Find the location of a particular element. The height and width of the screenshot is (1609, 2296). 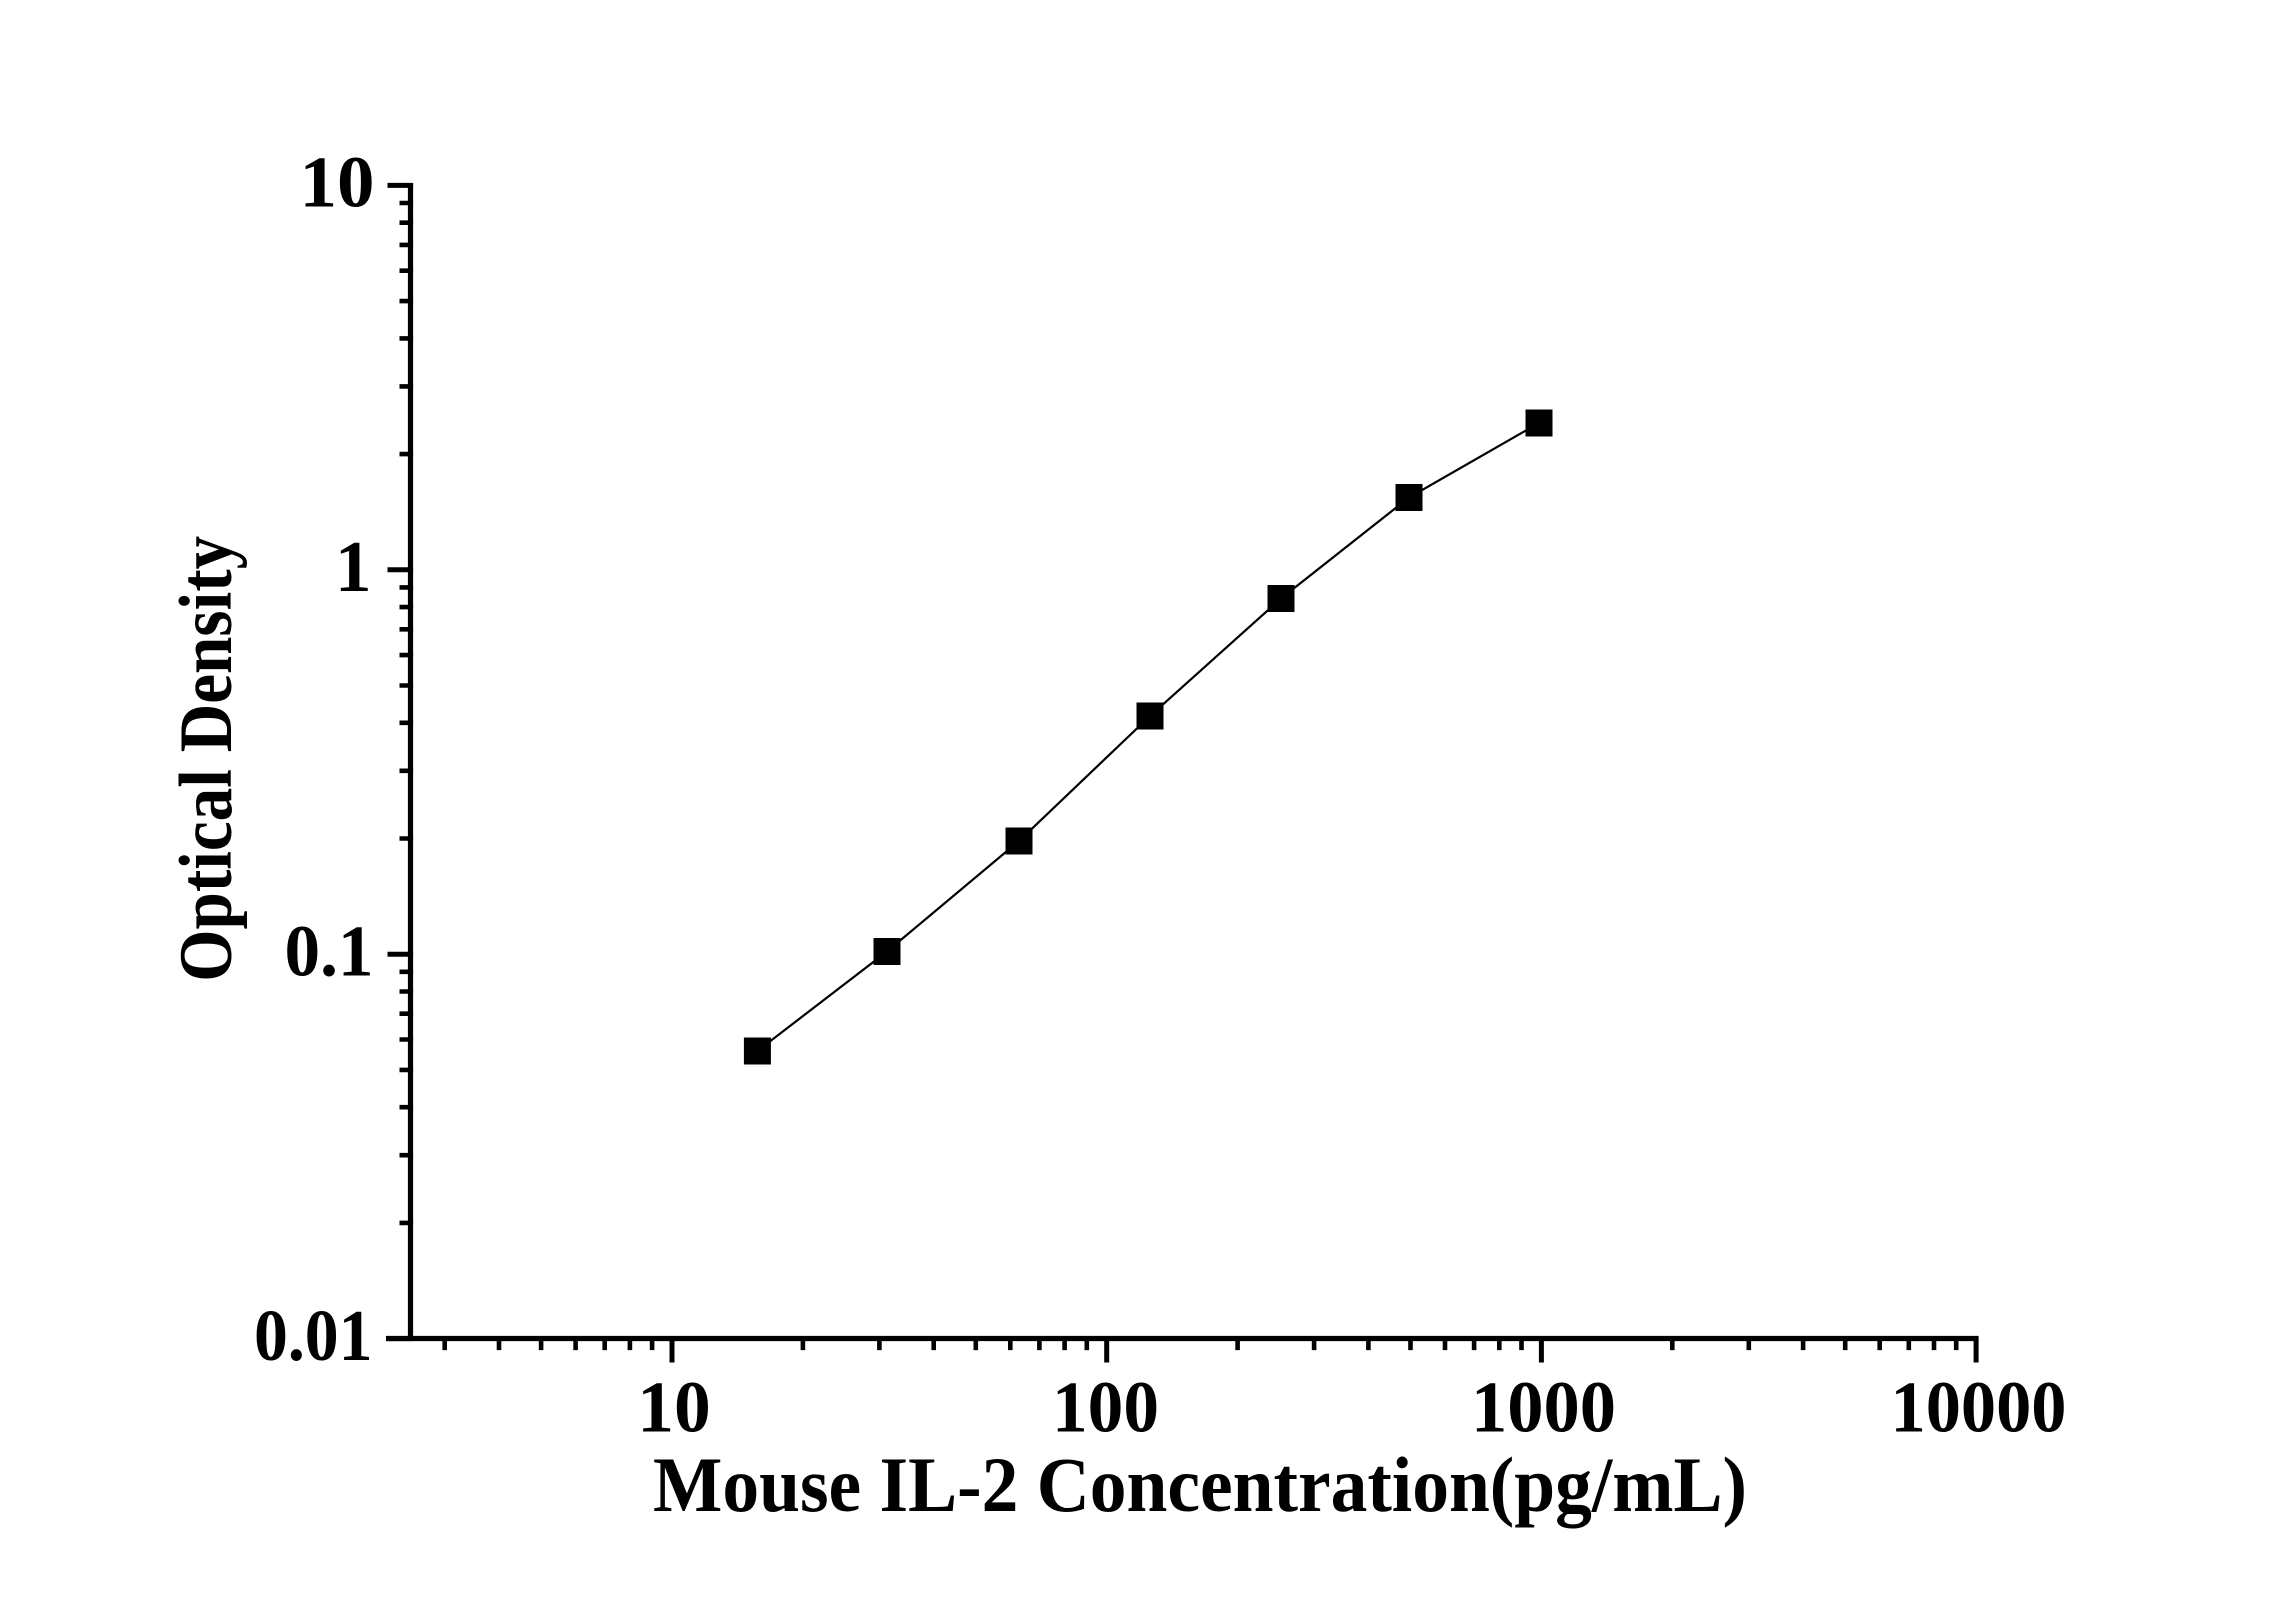

svg-text: 10000 is located at coordinates (1979, 1407).